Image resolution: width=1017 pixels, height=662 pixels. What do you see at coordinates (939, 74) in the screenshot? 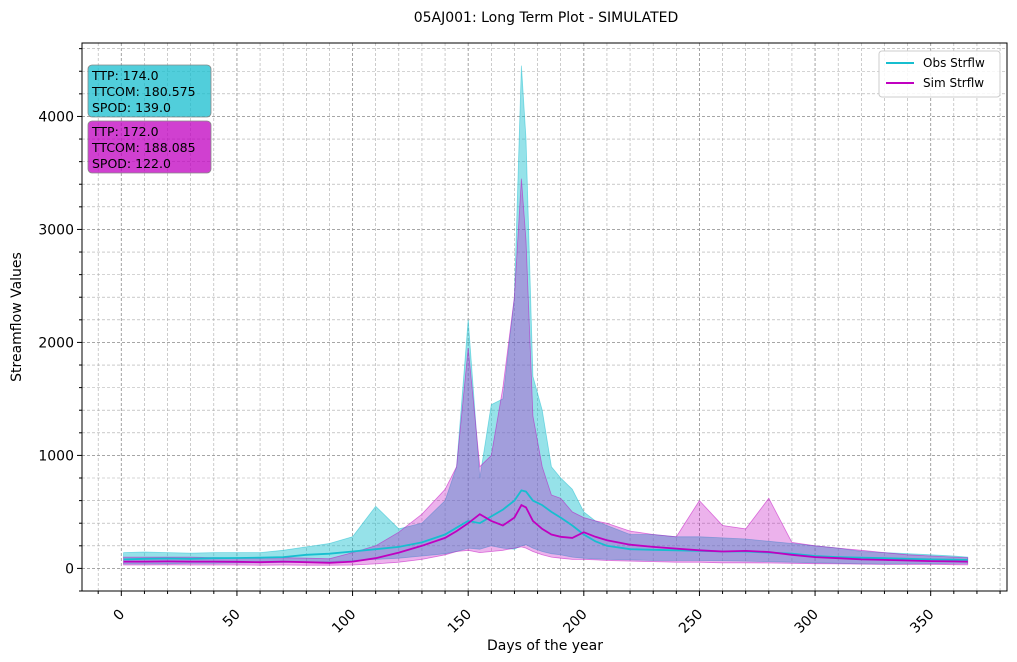
I see `legend: Obs Strflw Sim Strflw` at bounding box center [939, 74].